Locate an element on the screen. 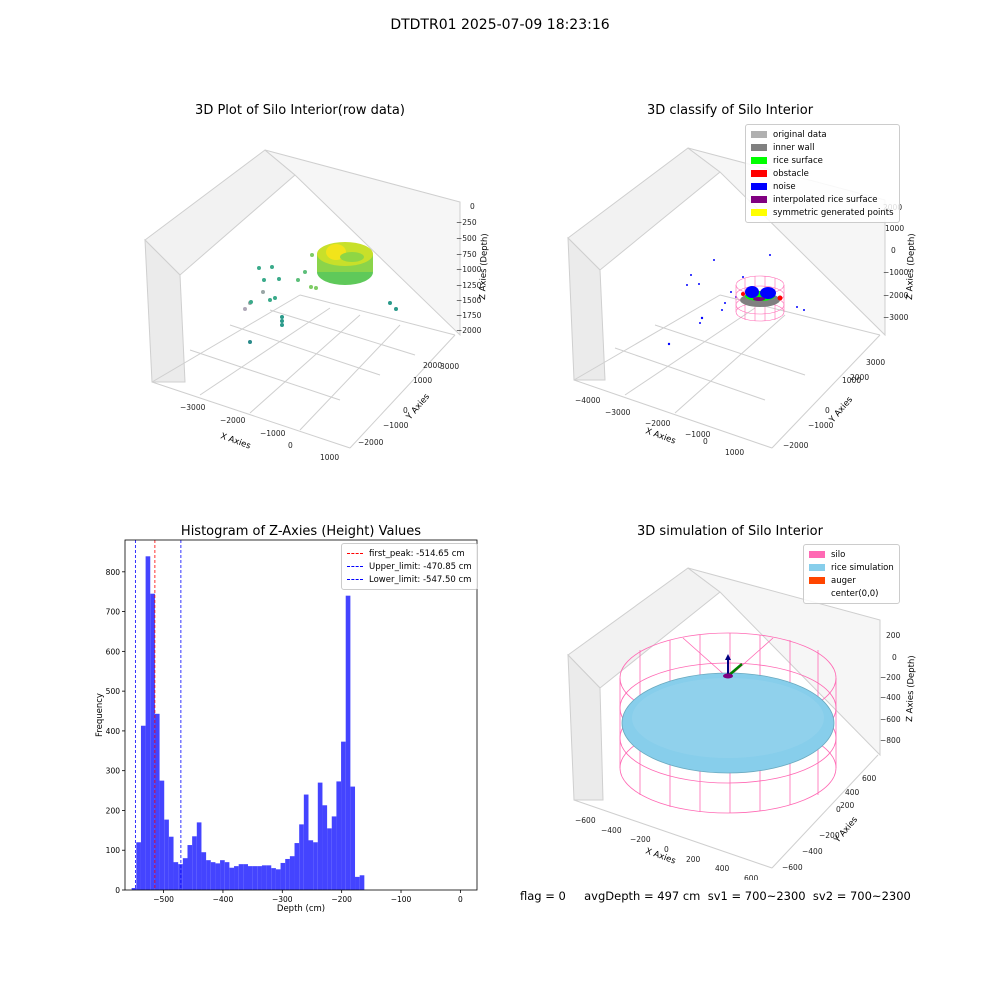 This screenshot has height=1000, width=1000. y-tick-label: 100 is located at coordinates (113, 850).